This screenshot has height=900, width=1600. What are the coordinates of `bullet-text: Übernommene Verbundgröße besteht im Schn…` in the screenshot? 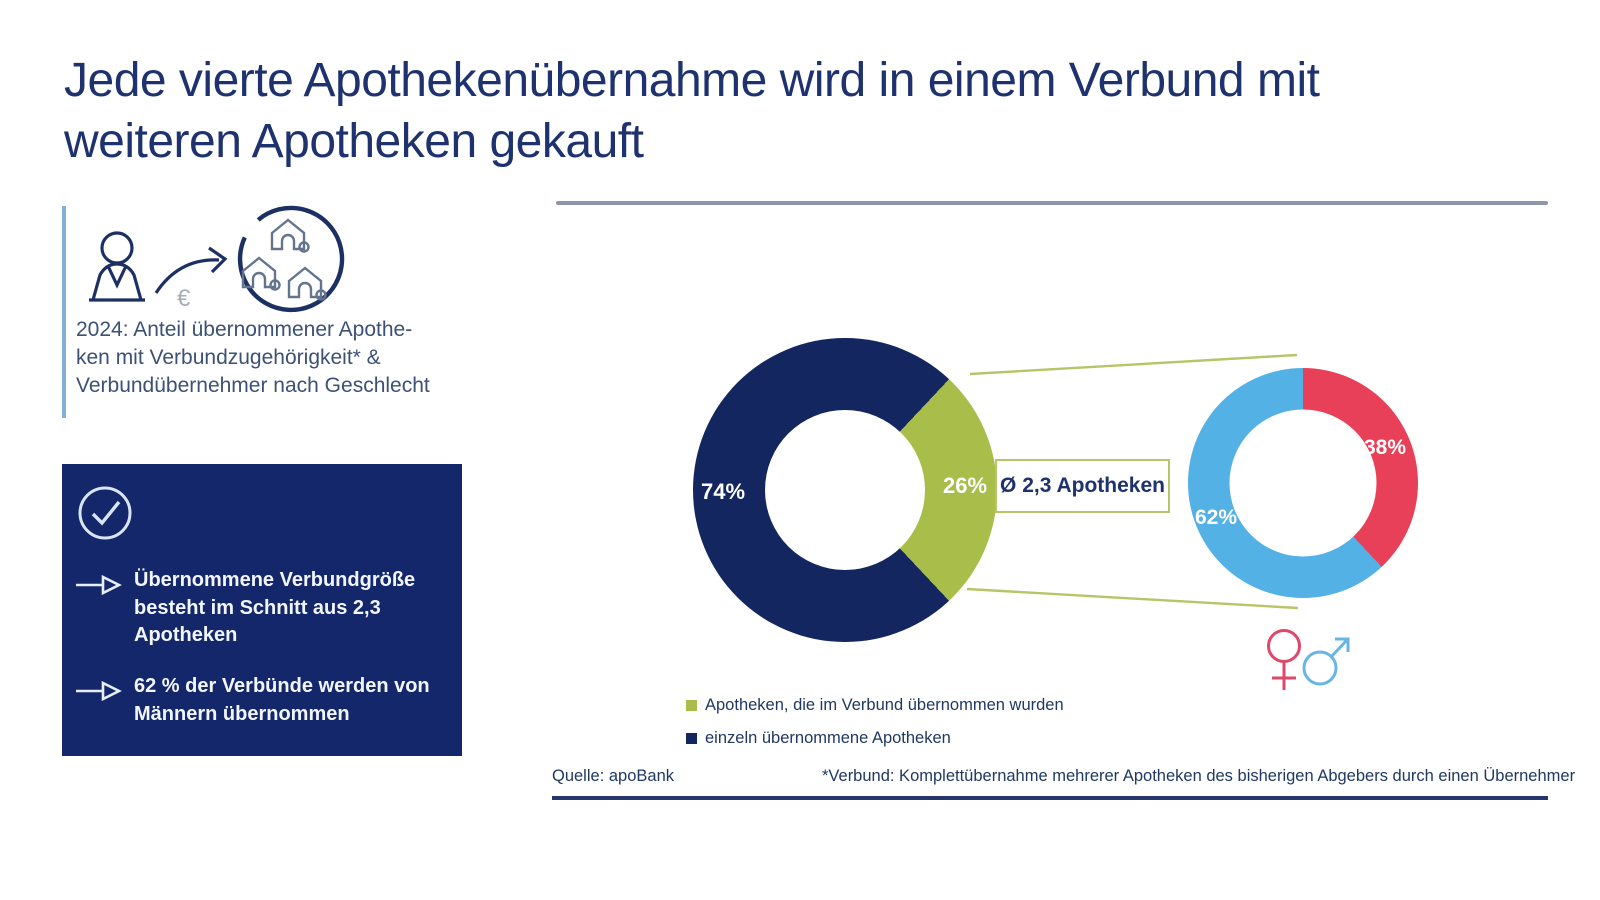 It's located at (275, 608).